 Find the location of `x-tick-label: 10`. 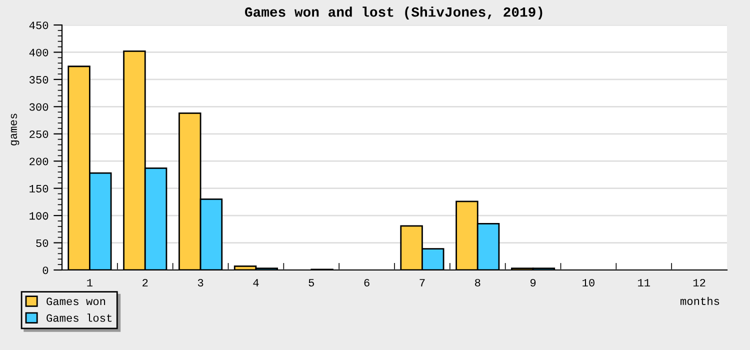

x-tick-label: 10 is located at coordinates (588, 282).